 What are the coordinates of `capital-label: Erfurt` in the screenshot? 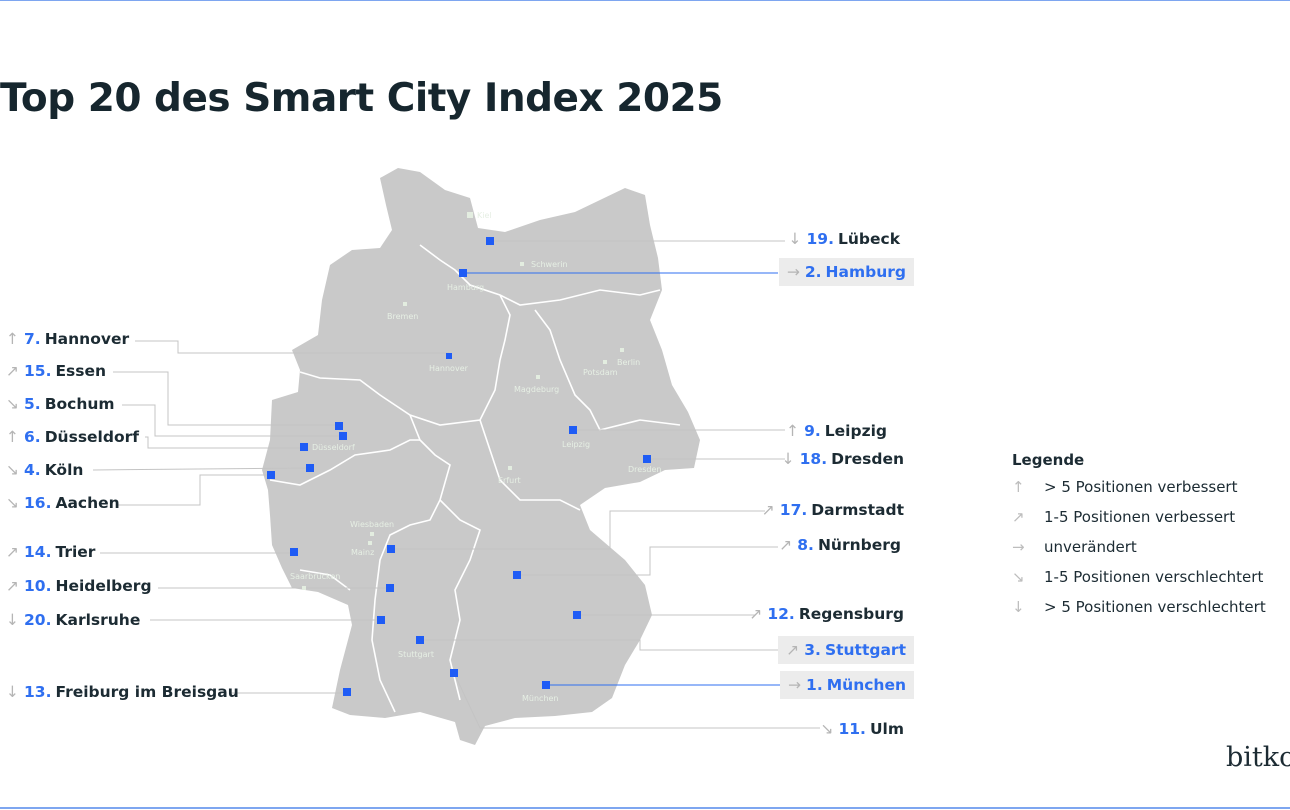 It's located at (509, 480).